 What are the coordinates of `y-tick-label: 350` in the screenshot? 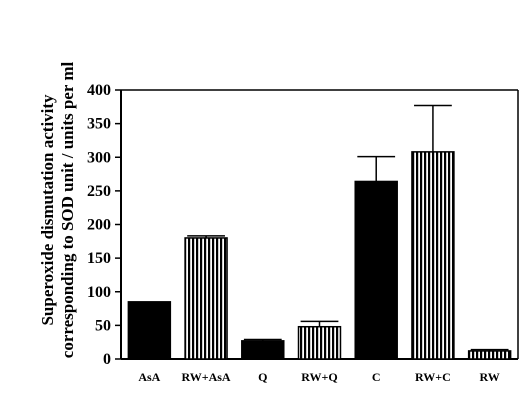 It's located at (99, 124).